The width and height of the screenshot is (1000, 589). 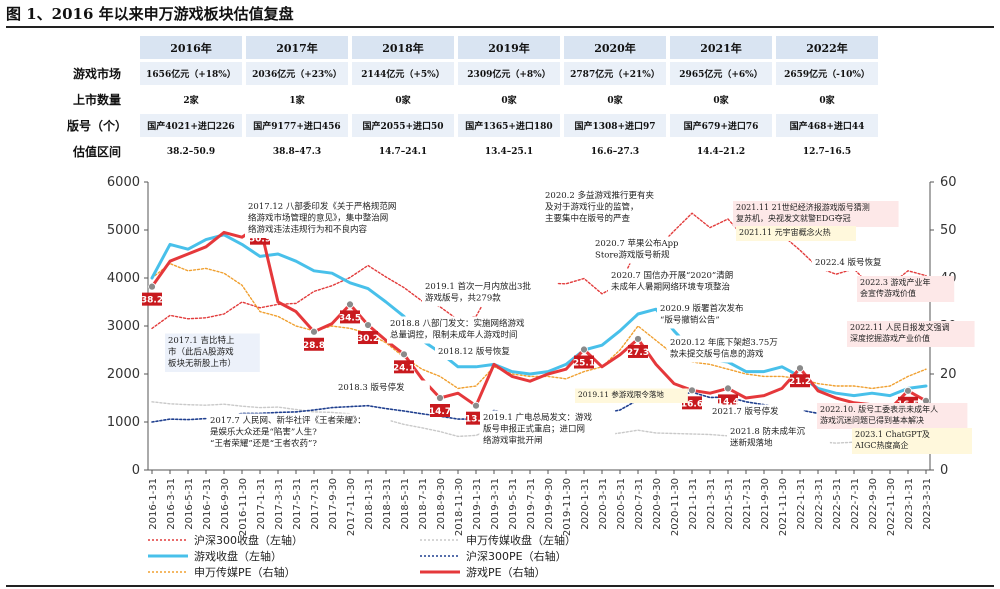 I want to click on x-tick-label: 2021-7-31, so click(x=747, y=504).